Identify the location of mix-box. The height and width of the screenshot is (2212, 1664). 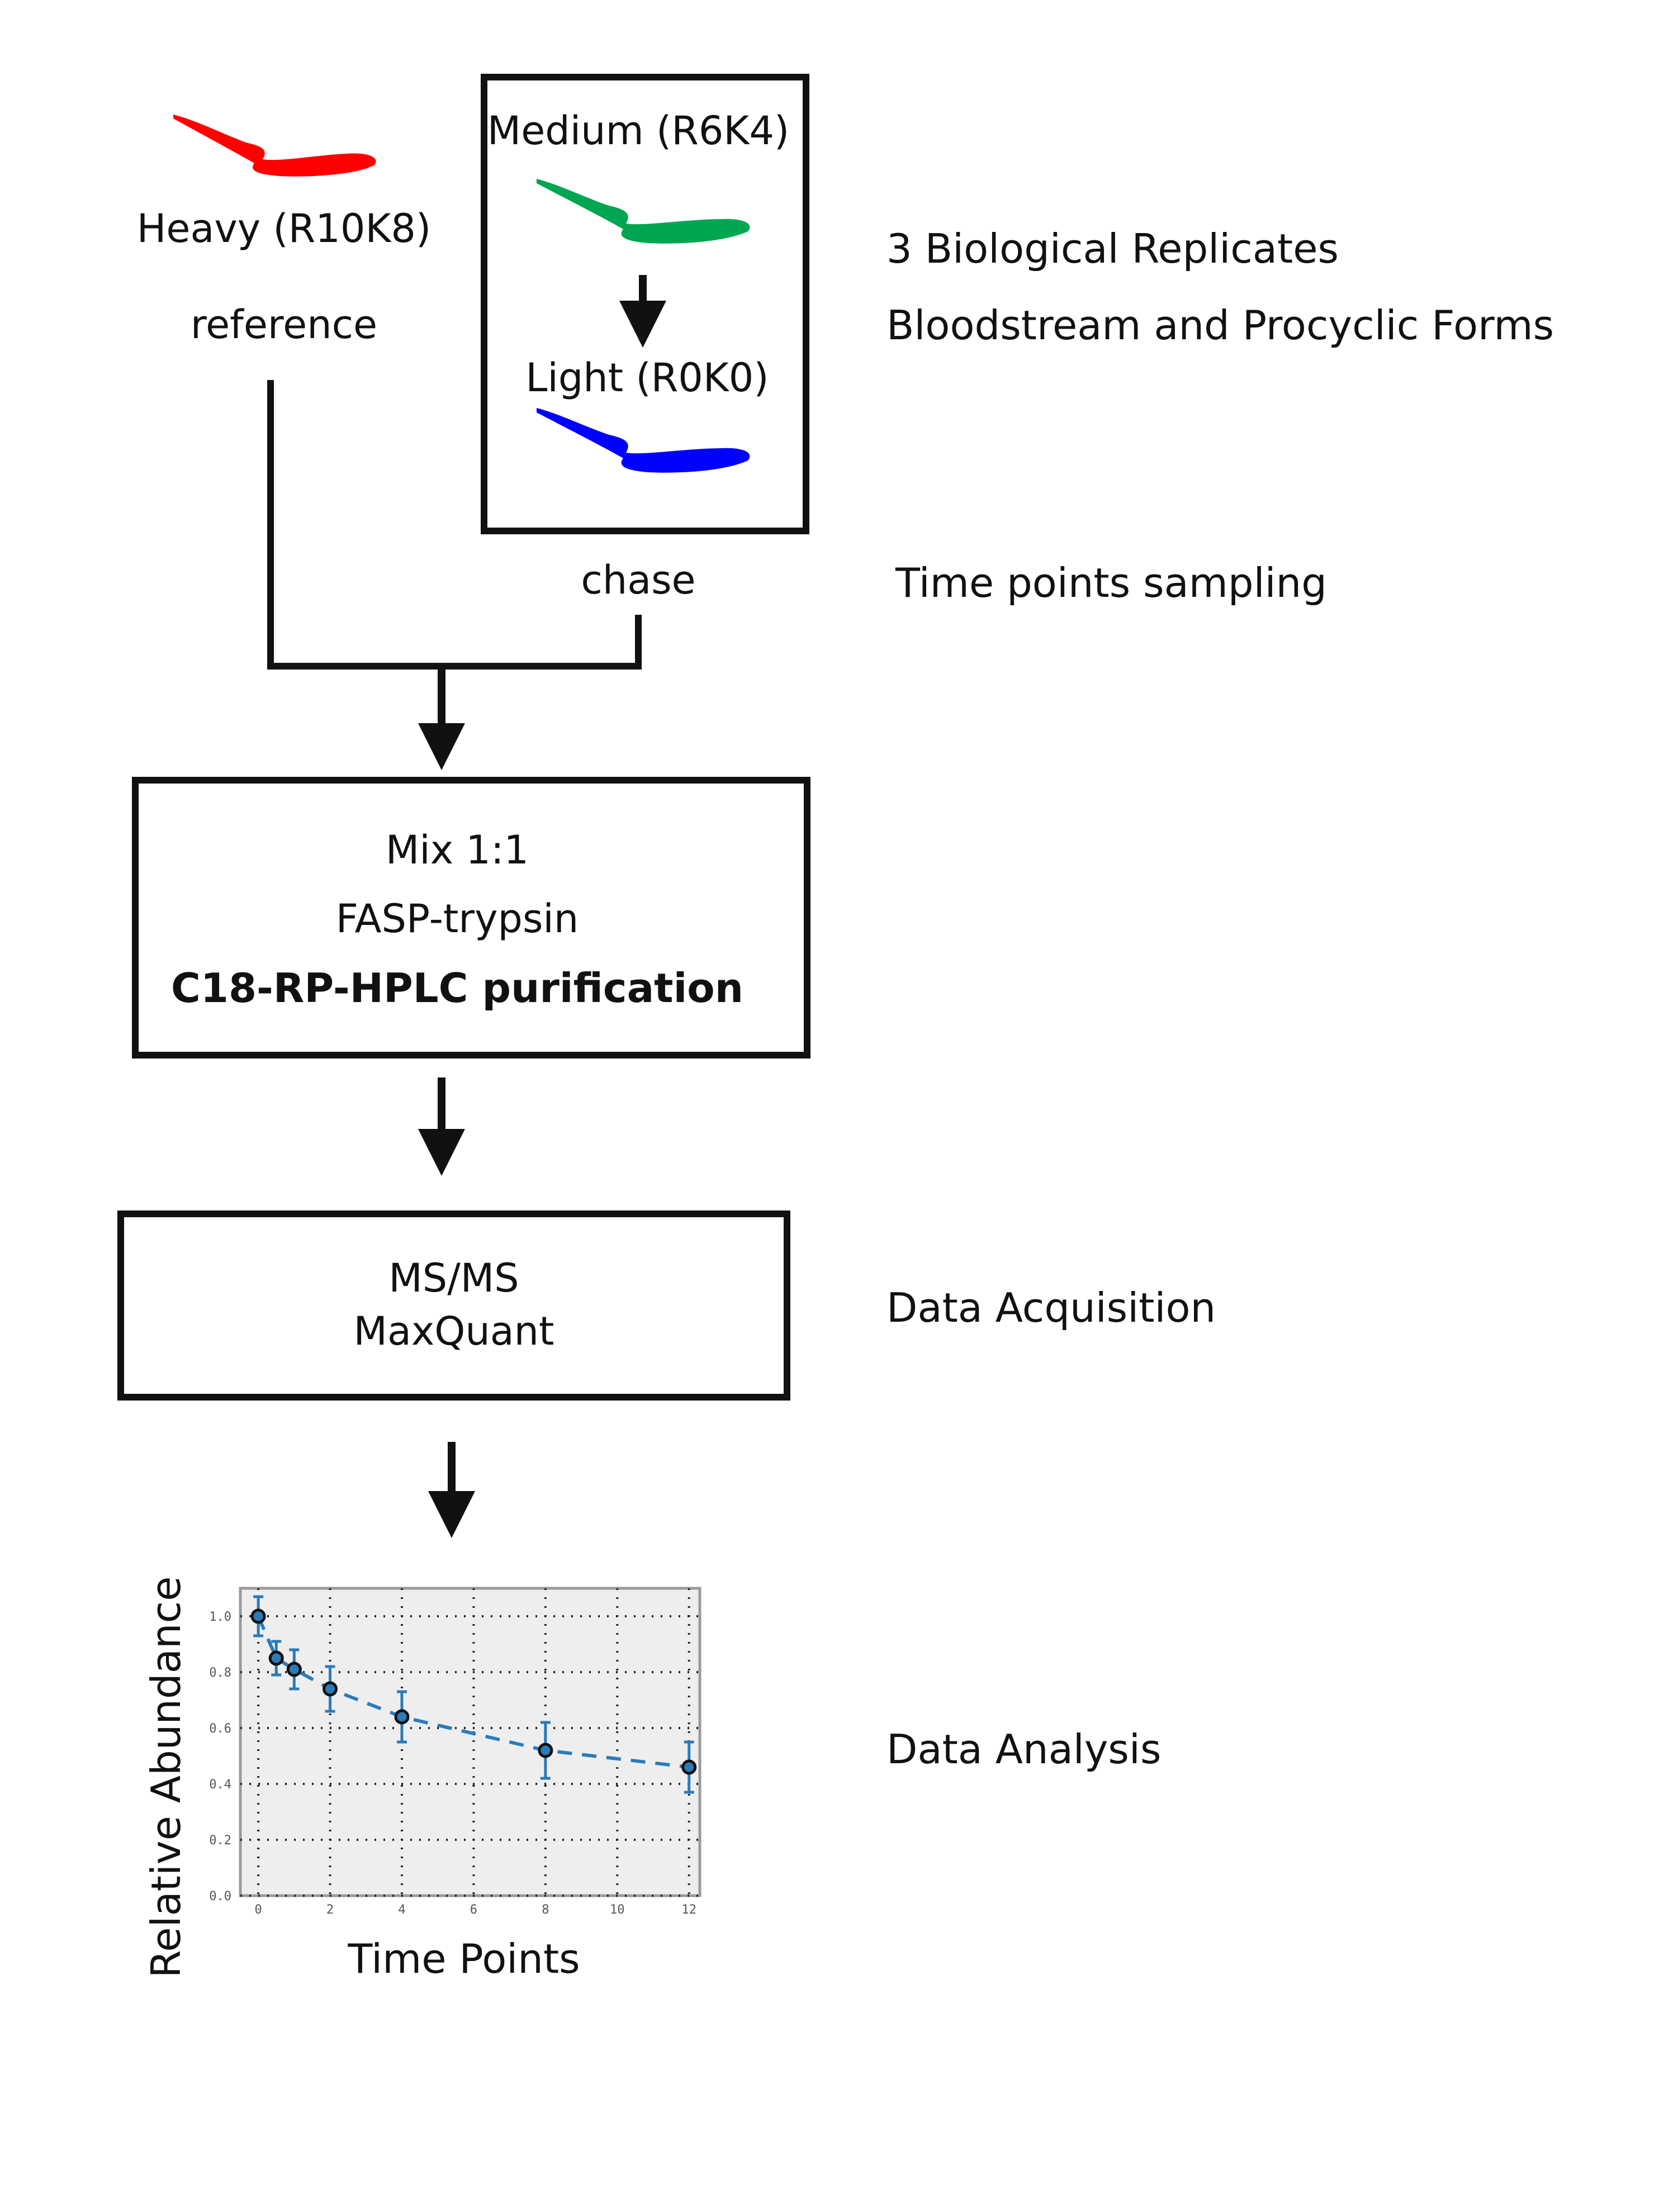
(471, 918).